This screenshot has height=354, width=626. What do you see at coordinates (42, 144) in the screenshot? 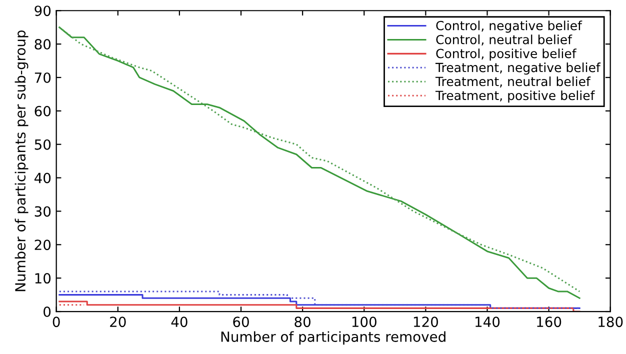
I see `y-tick-label: 50` at bounding box center [42, 144].